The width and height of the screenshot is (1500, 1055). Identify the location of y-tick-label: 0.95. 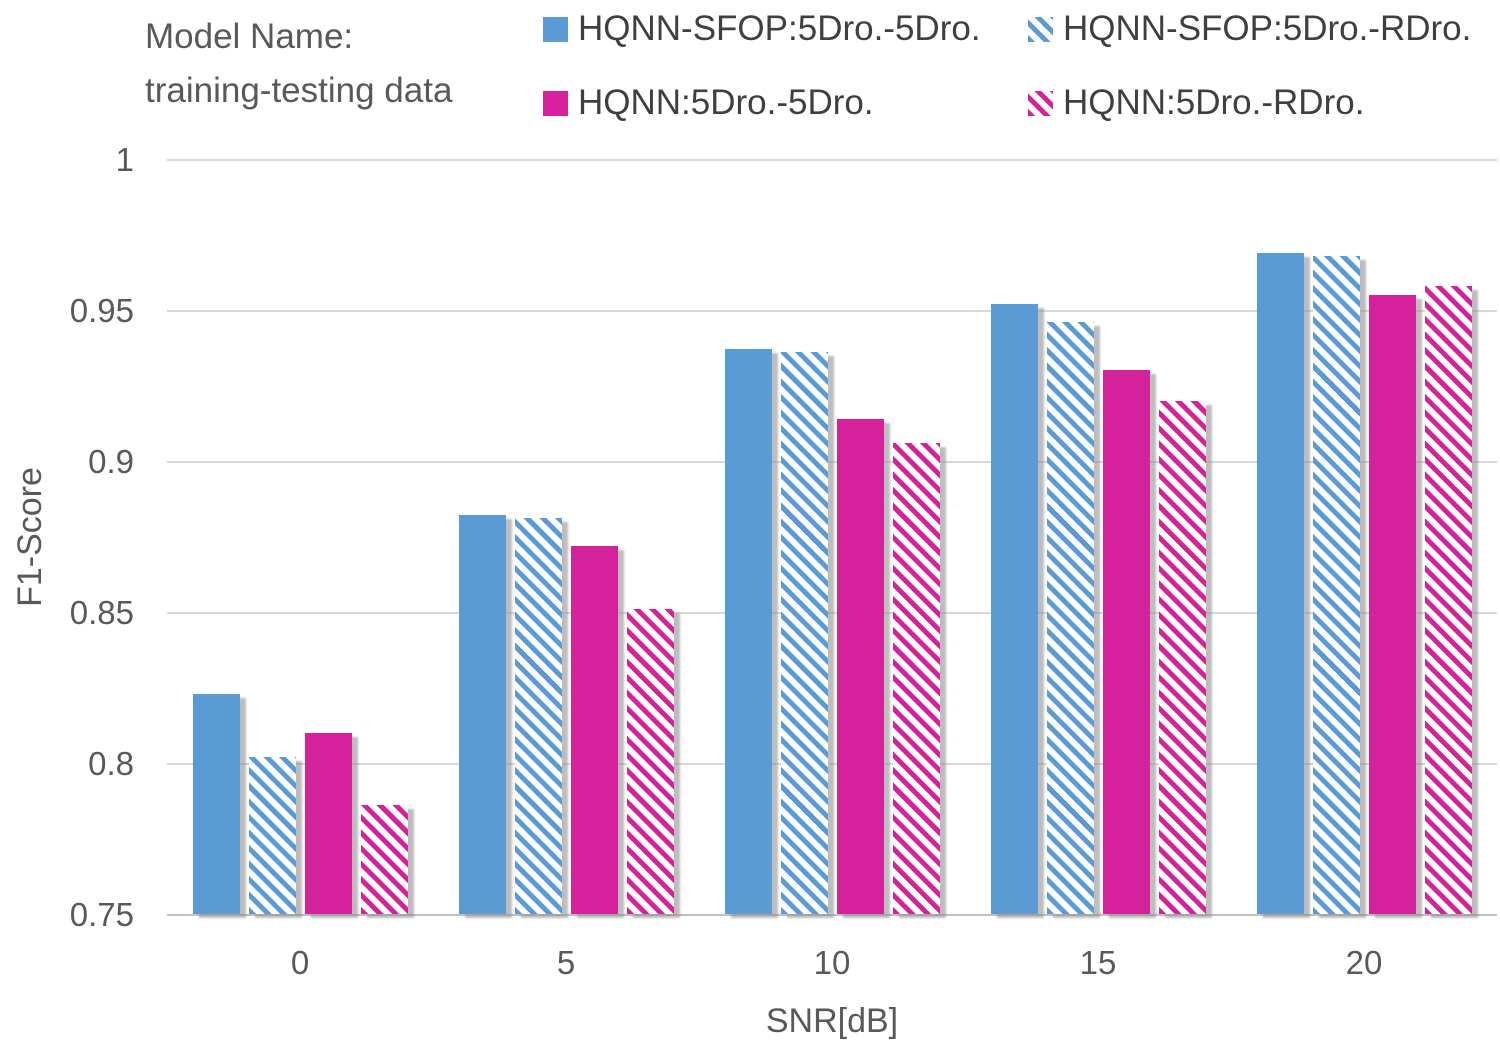
(101, 310).